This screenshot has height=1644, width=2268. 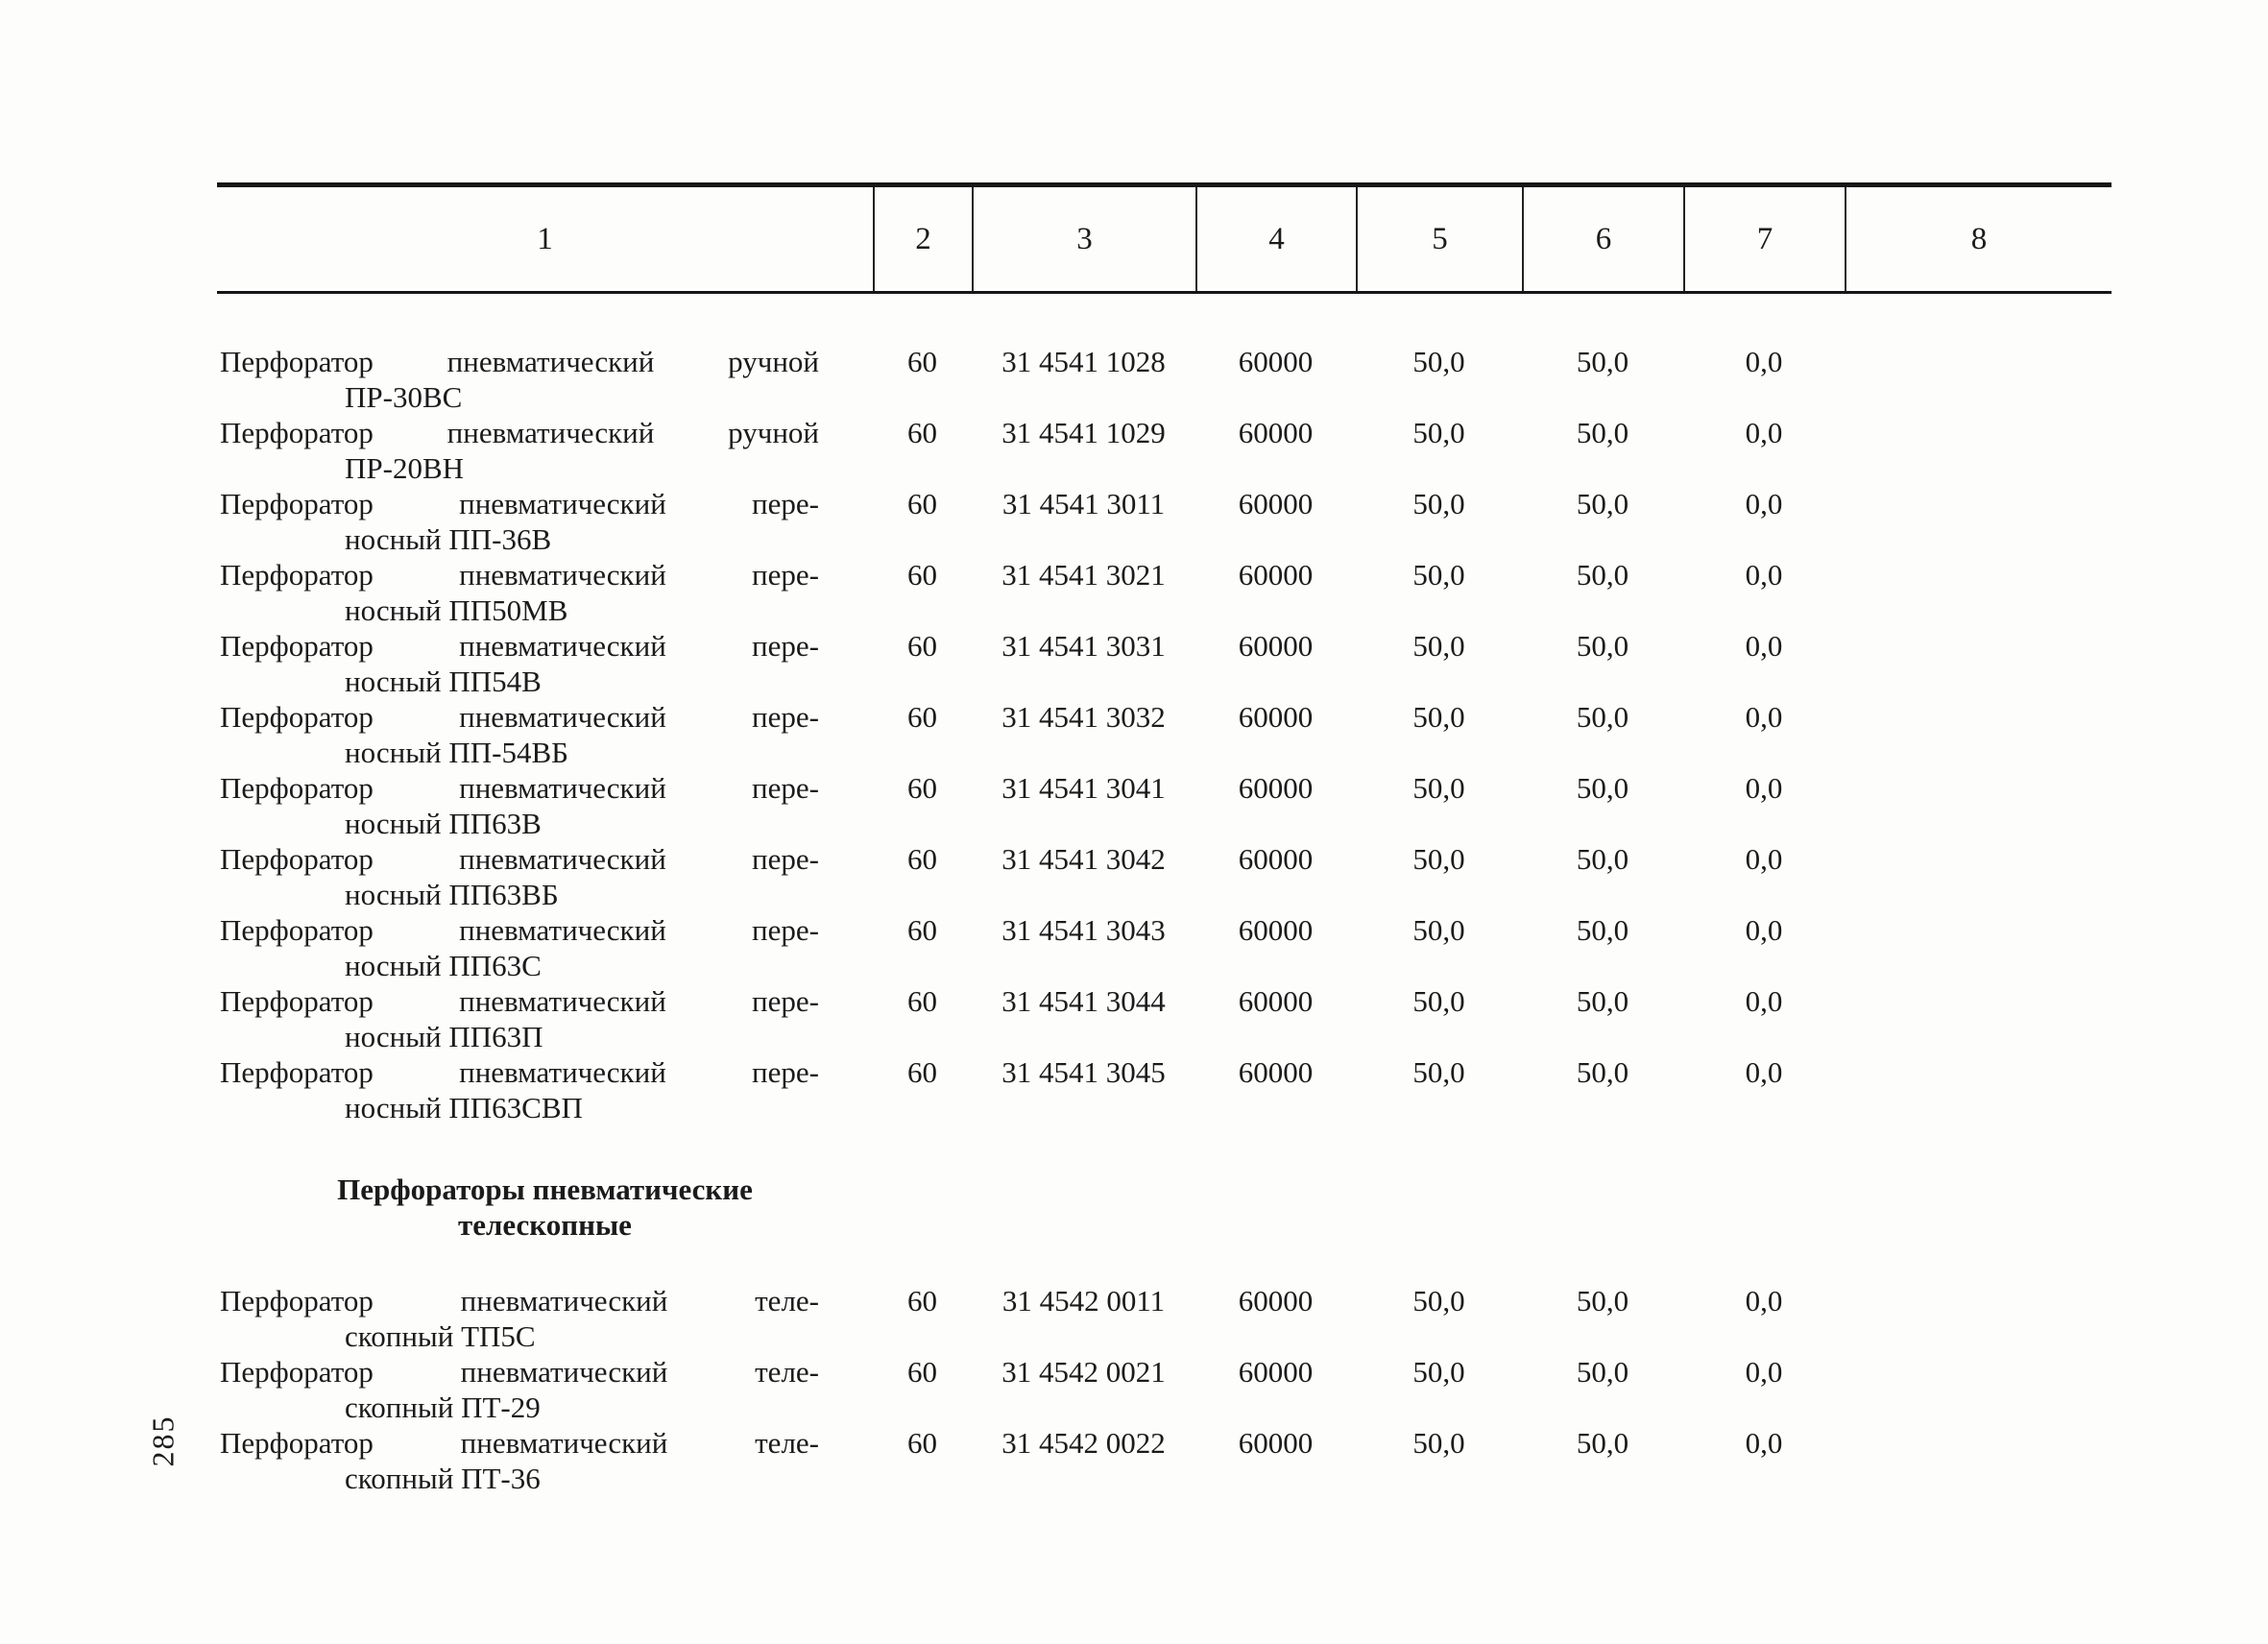 What do you see at coordinates (519, 432) in the screenshot?
I see `equipment-name-line1: Перфоратор пневматический ручной` at bounding box center [519, 432].